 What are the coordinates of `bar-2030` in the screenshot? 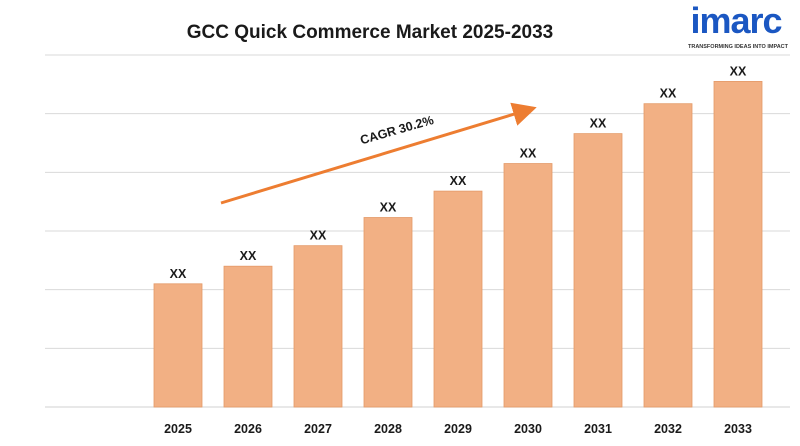 It's located at (528, 285).